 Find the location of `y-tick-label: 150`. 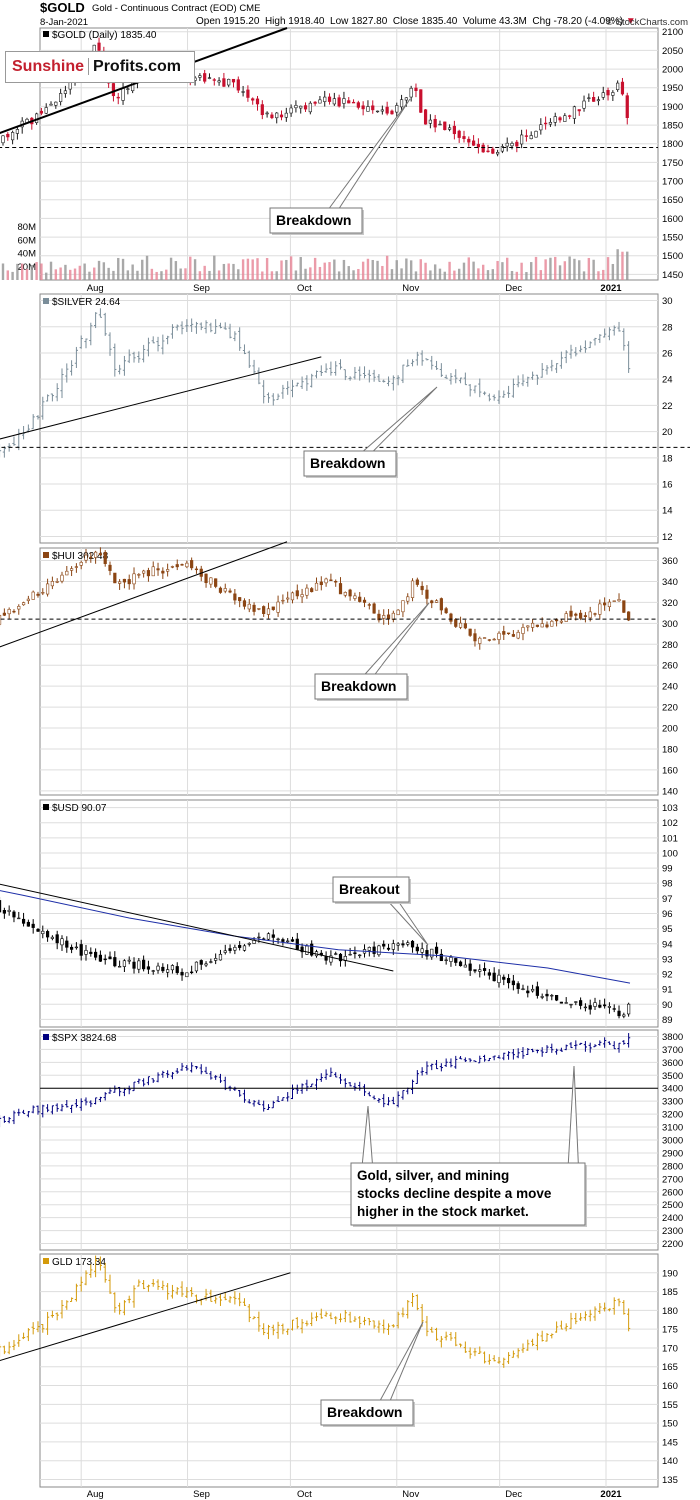

y-tick-label: 150 is located at coordinates (670, 1424).